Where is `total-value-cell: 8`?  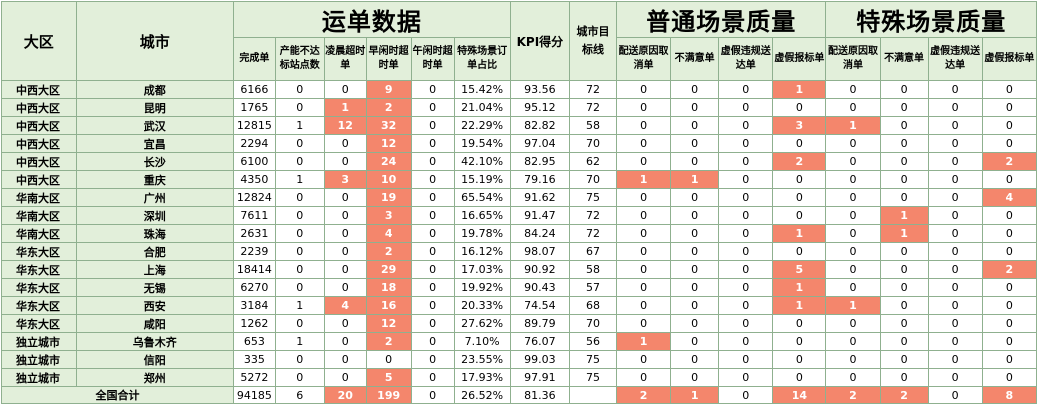 total-value-cell: 8 is located at coordinates (1009, 395).